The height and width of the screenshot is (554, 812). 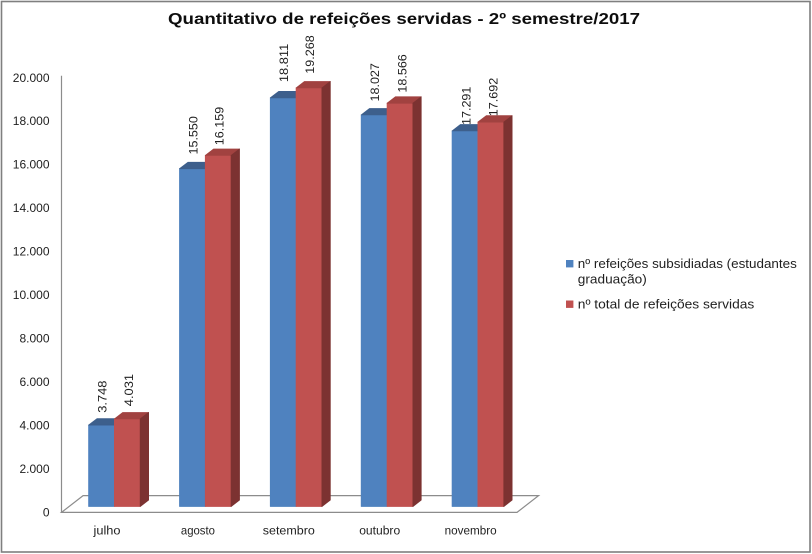 What do you see at coordinates (666, 304) in the screenshot?
I see `svg-text: nº total de refeições servidas` at bounding box center [666, 304].